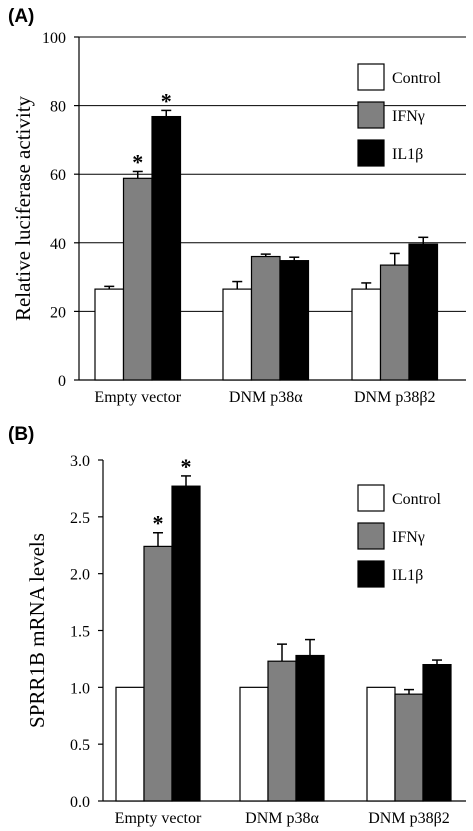 The width and height of the screenshot is (473, 831). Describe the element at coordinates (58, 312) in the screenshot. I see `y-tick-label: 20` at that location.